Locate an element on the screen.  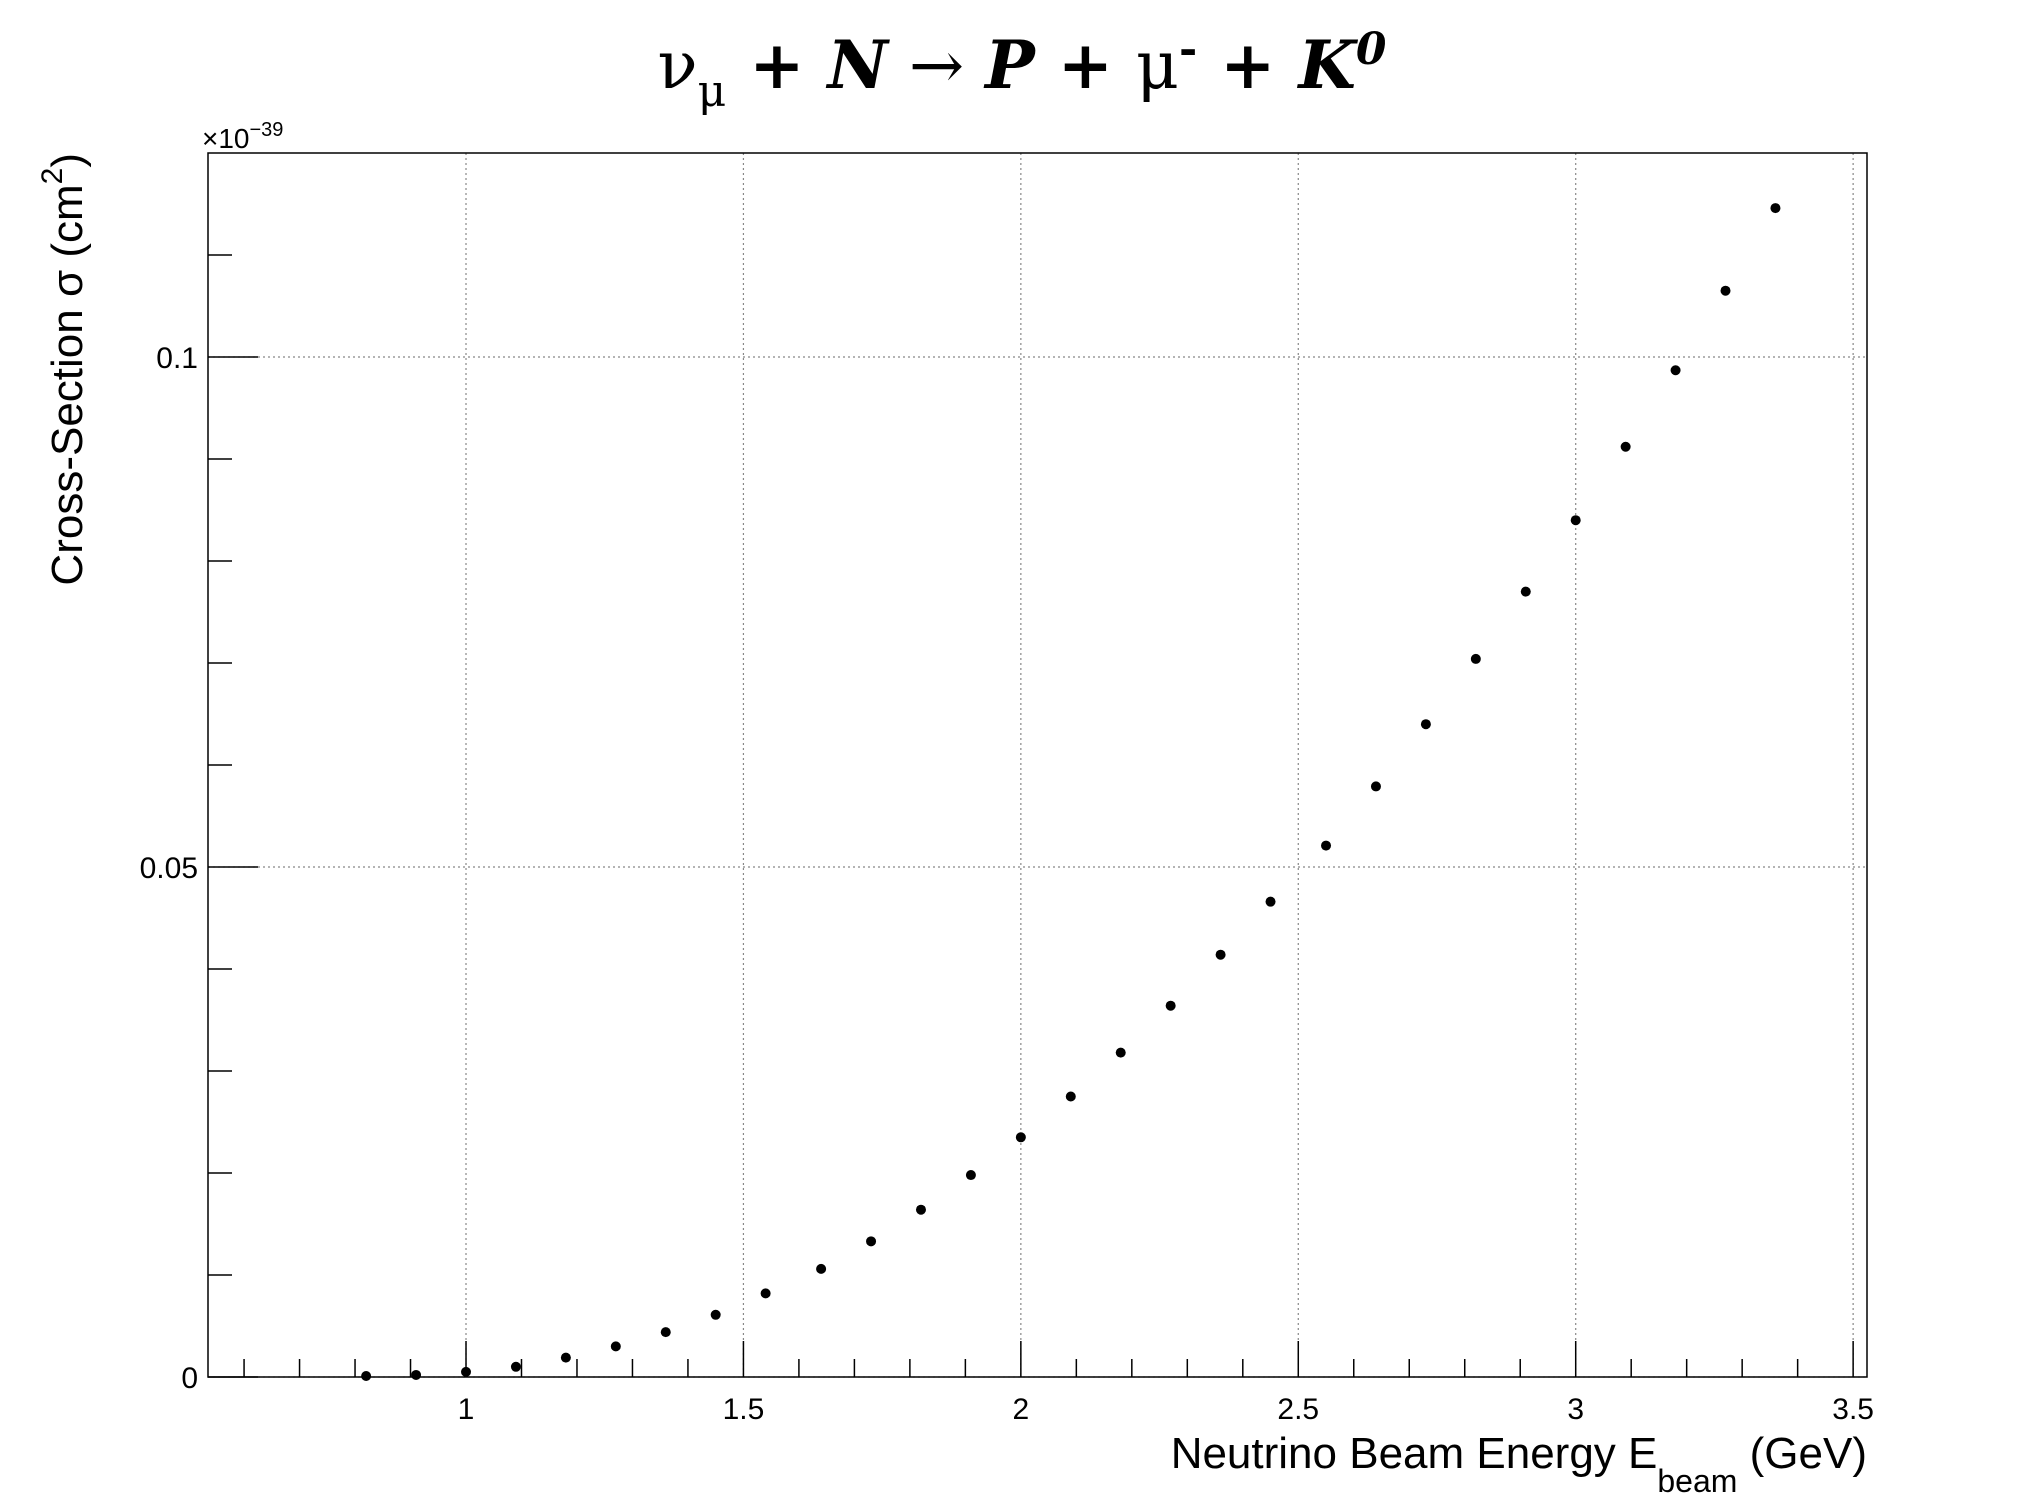
y-axis-label-main: Cross-Section σ (cm is located at coordinates (67, 384).